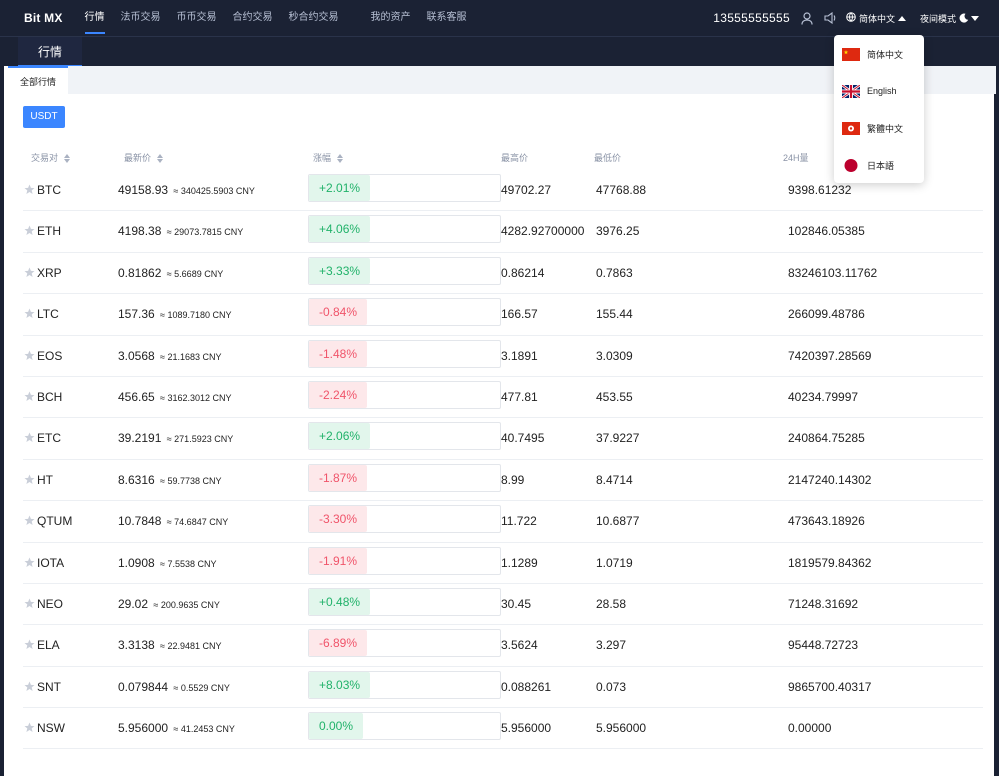  Describe the element at coordinates (175, 438) in the screenshot. I see `last-price-cell: 39.2191 ≈ 271.5923 CNY` at that location.